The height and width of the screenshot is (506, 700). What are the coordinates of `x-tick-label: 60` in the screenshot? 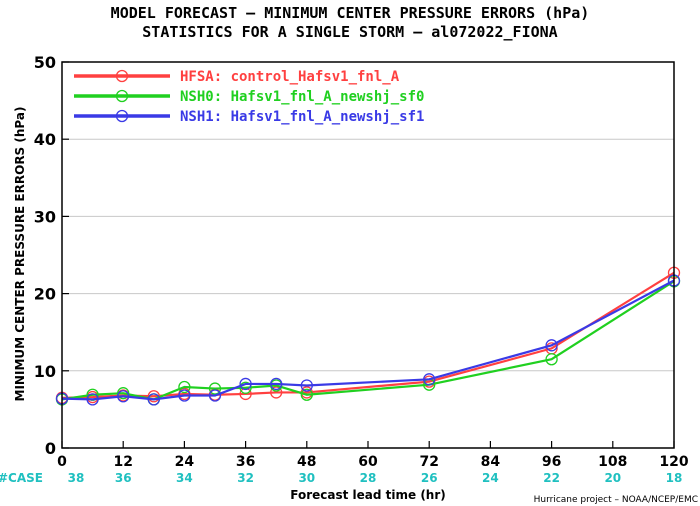 It's located at (368, 462).